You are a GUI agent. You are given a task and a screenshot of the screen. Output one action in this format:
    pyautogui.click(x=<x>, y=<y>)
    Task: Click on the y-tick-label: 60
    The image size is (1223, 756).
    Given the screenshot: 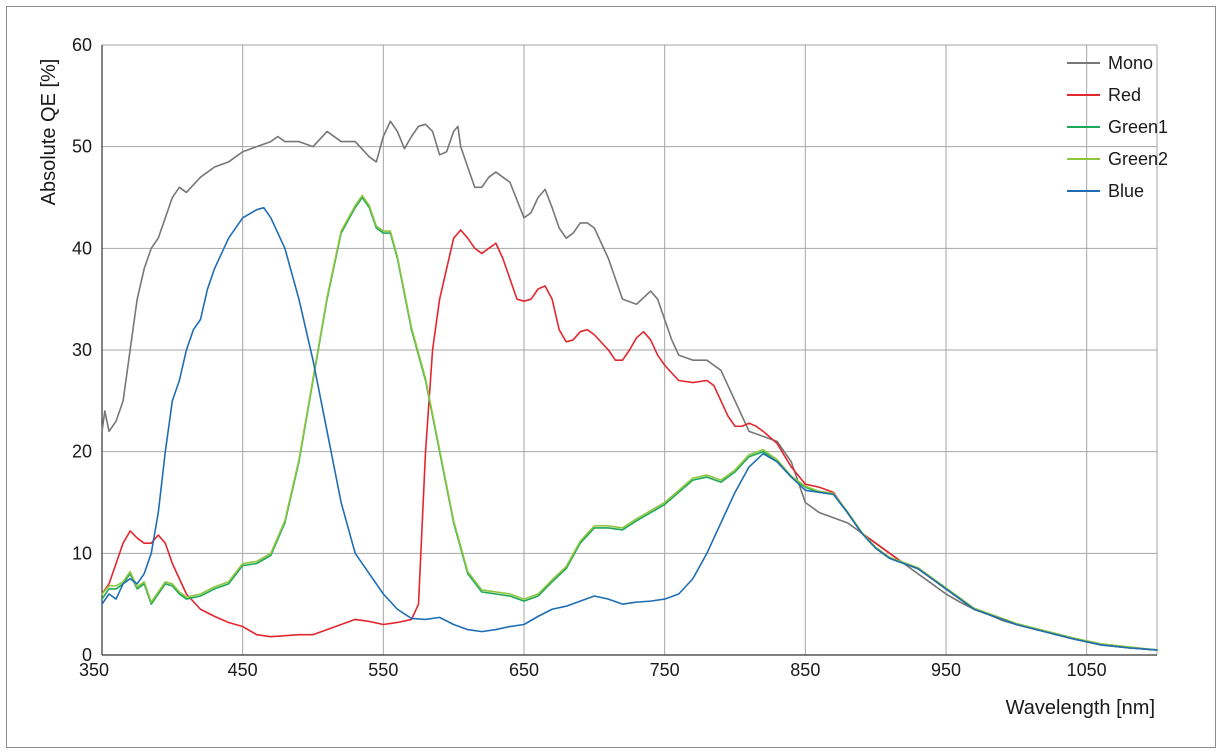 What is the action you would take?
    pyautogui.click(x=82, y=45)
    